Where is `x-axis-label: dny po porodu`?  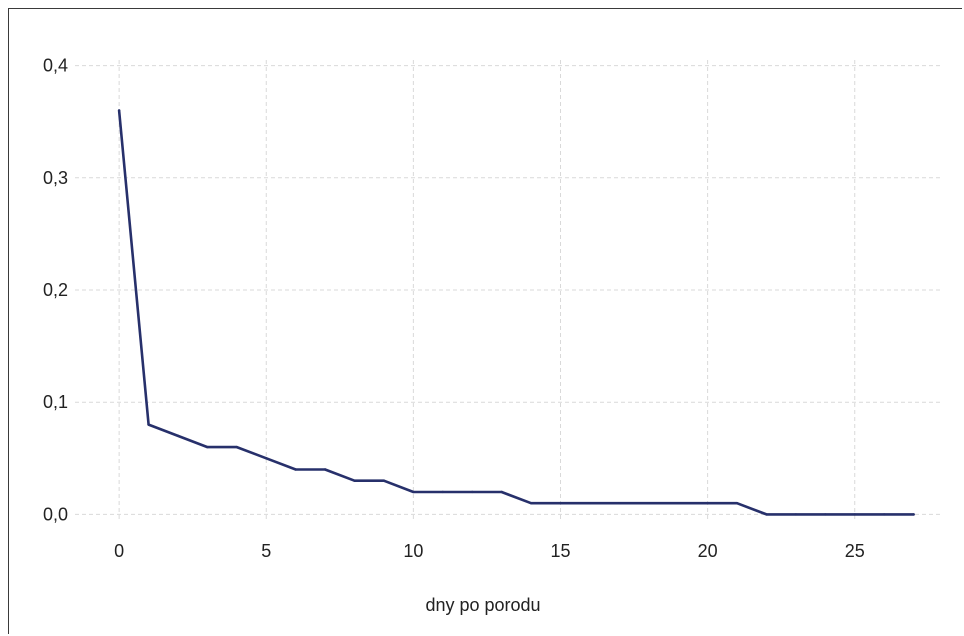
x-axis-label: dny po porodu is located at coordinates (482, 605).